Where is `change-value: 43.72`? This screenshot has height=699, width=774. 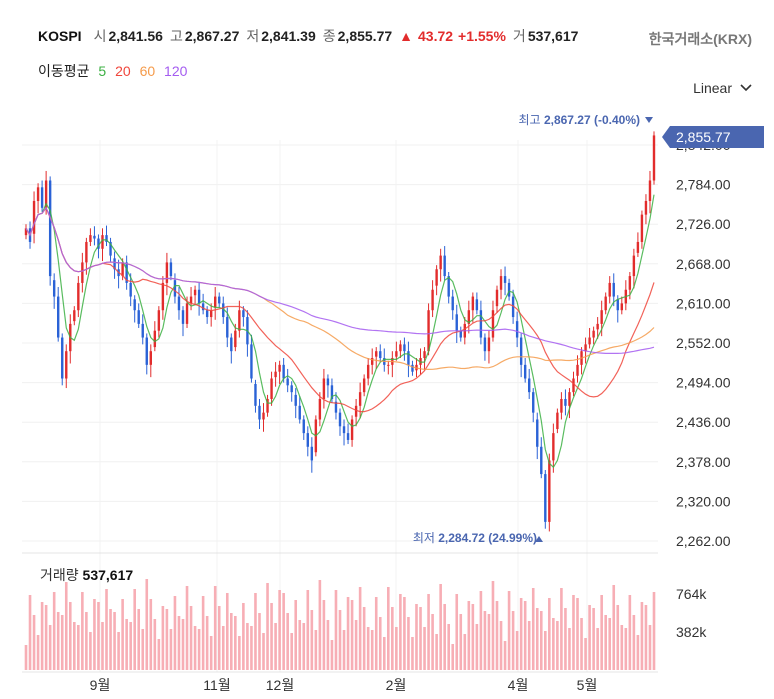 change-value: 43.72 is located at coordinates (436, 36).